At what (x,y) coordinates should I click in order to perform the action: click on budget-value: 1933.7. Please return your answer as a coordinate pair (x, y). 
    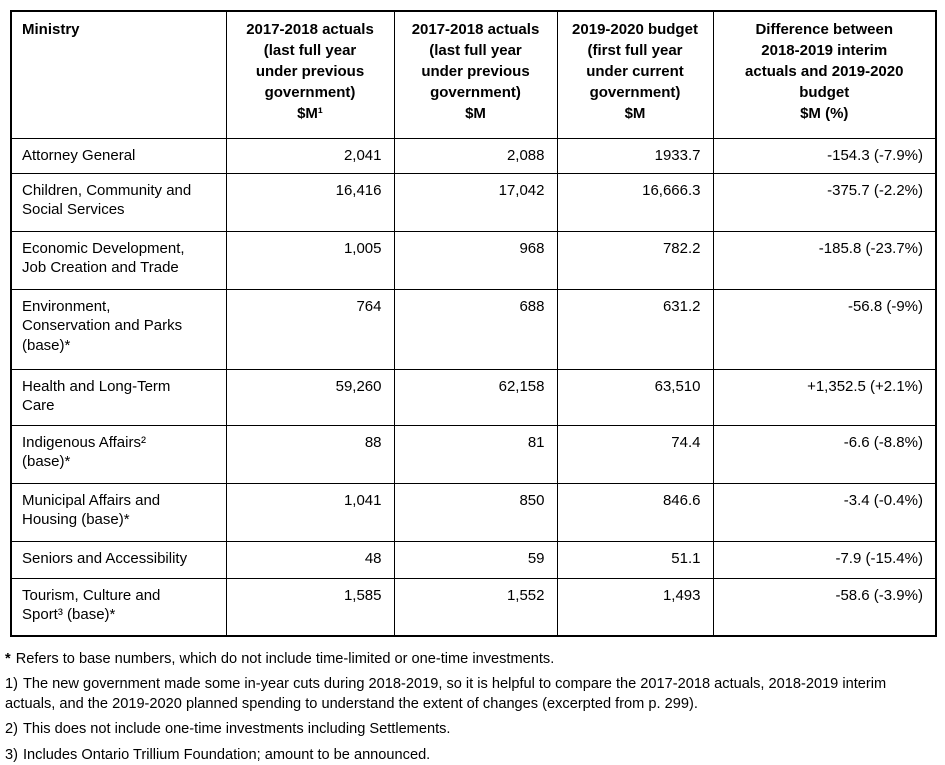
    Looking at the image, I should click on (635, 155).